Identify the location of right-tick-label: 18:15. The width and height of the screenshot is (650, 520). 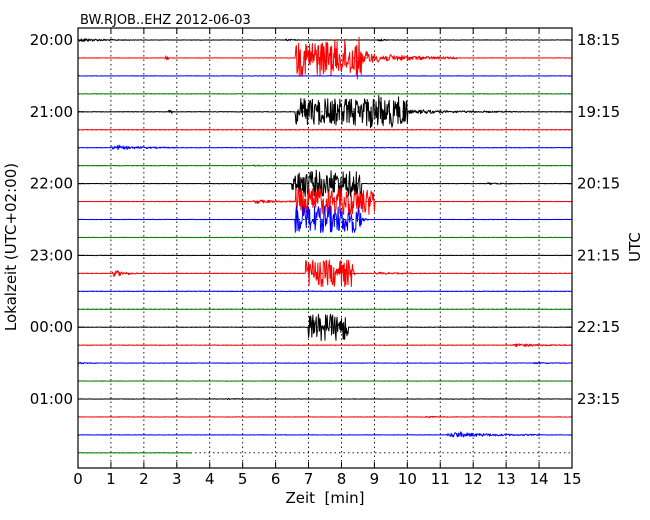
(598, 40).